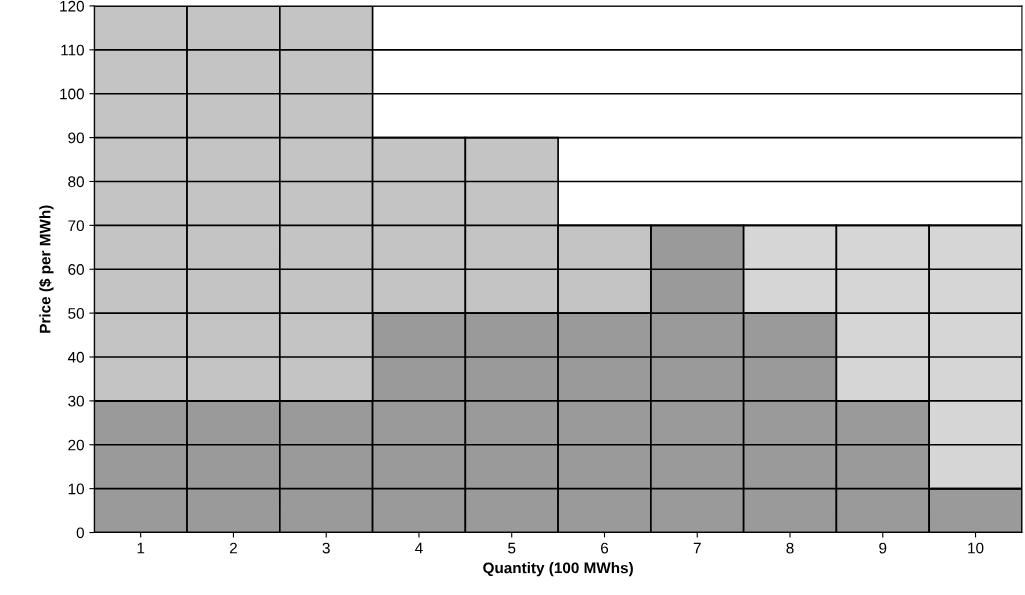 Image resolution: width=1025 pixels, height=595 pixels. I want to click on x-tick-label: 8, so click(790, 548).